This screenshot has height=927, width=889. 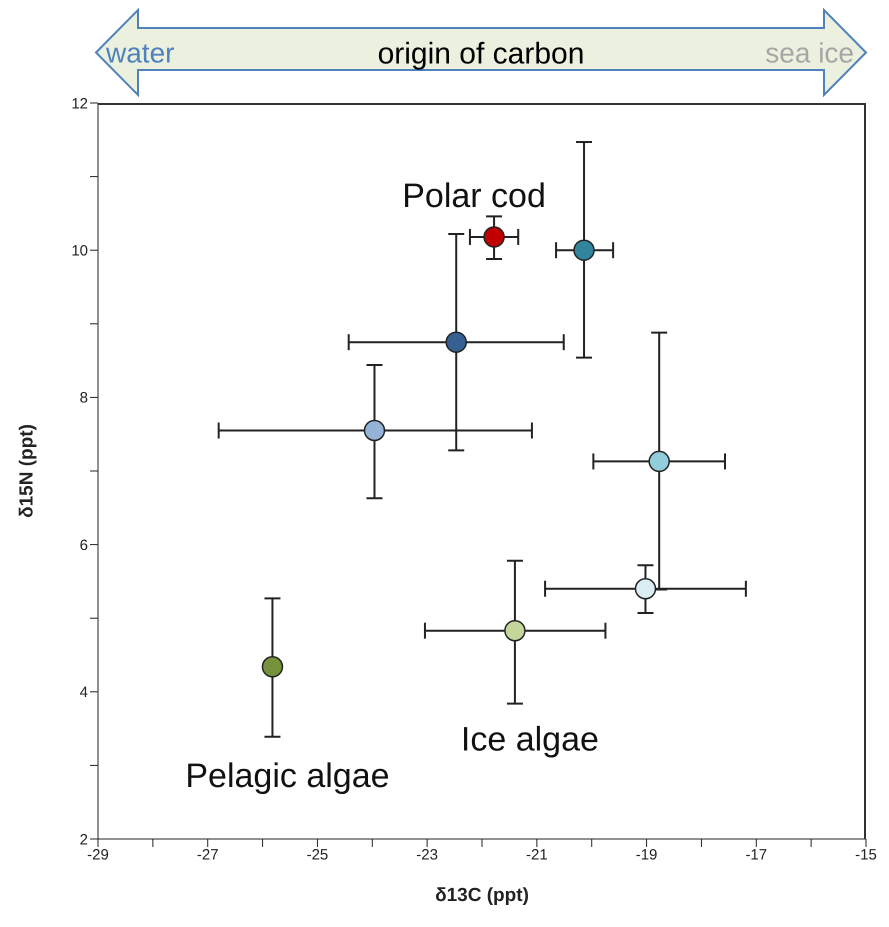 What do you see at coordinates (84, 839) in the screenshot?
I see `y-tick-label: 2` at bounding box center [84, 839].